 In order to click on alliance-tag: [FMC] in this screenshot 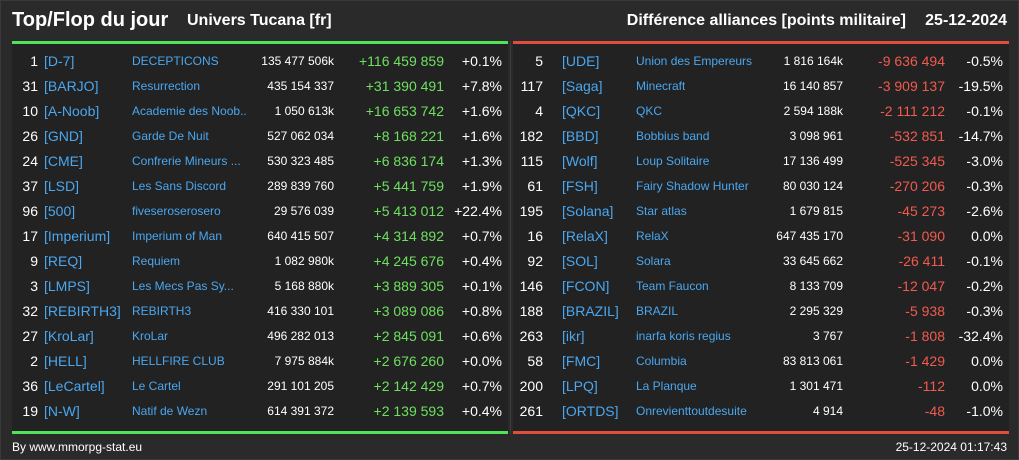, I will do `click(581, 361)`.